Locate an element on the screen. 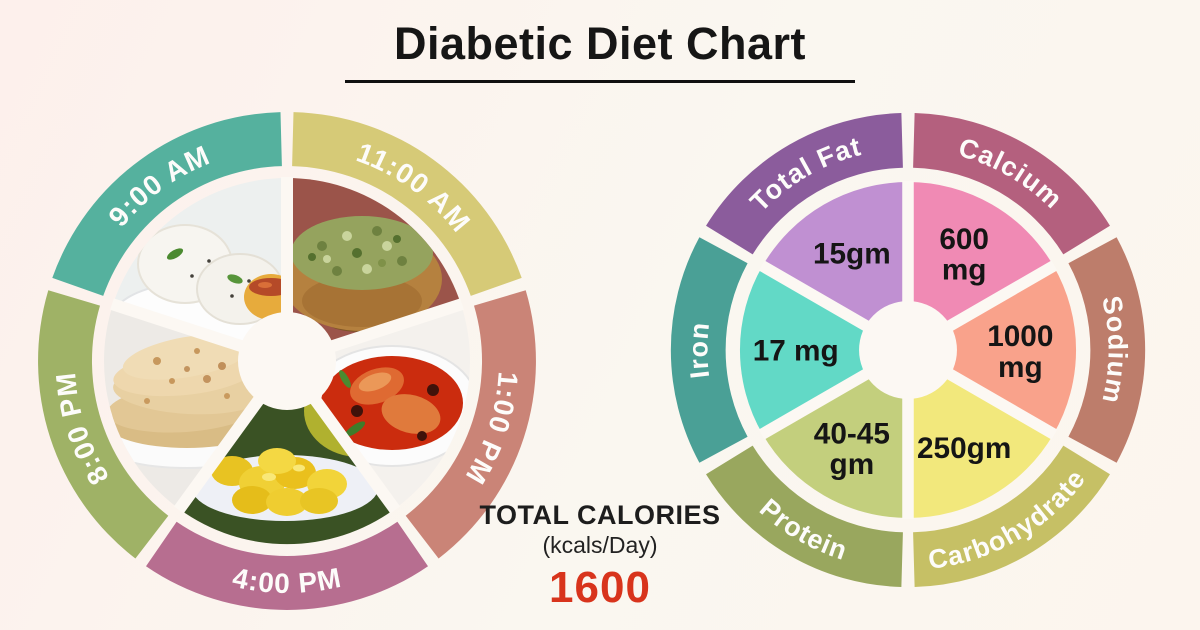 Image resolution: width=1200 pixels, height=630 pixels. nutrient-slice-sodium is located at coordinates (992, 350).